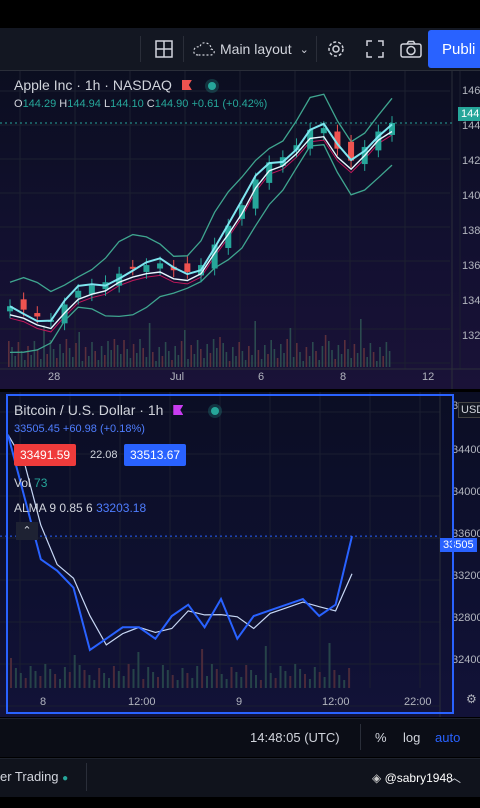 The width and height of the screenshot is (480, 808). What do you see at coordinates (86, 777) in the screenshot?
I see `footer-divider` at bounding box center [86, 777].